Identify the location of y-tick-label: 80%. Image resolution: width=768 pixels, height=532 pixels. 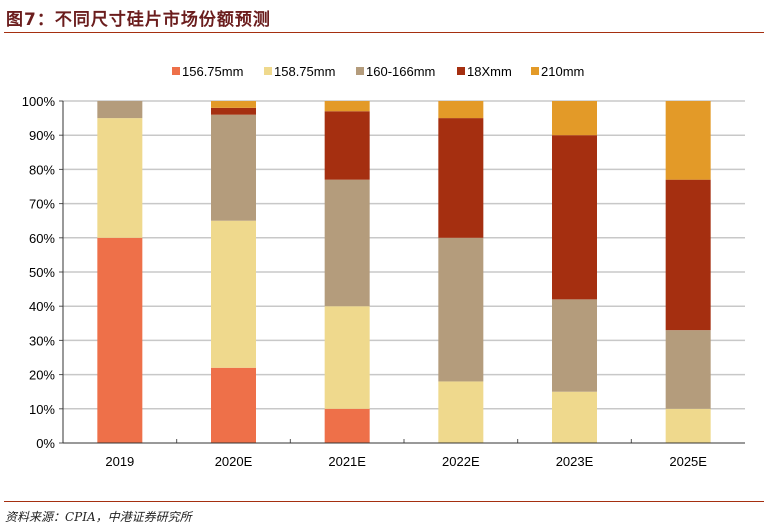
(42, 169).